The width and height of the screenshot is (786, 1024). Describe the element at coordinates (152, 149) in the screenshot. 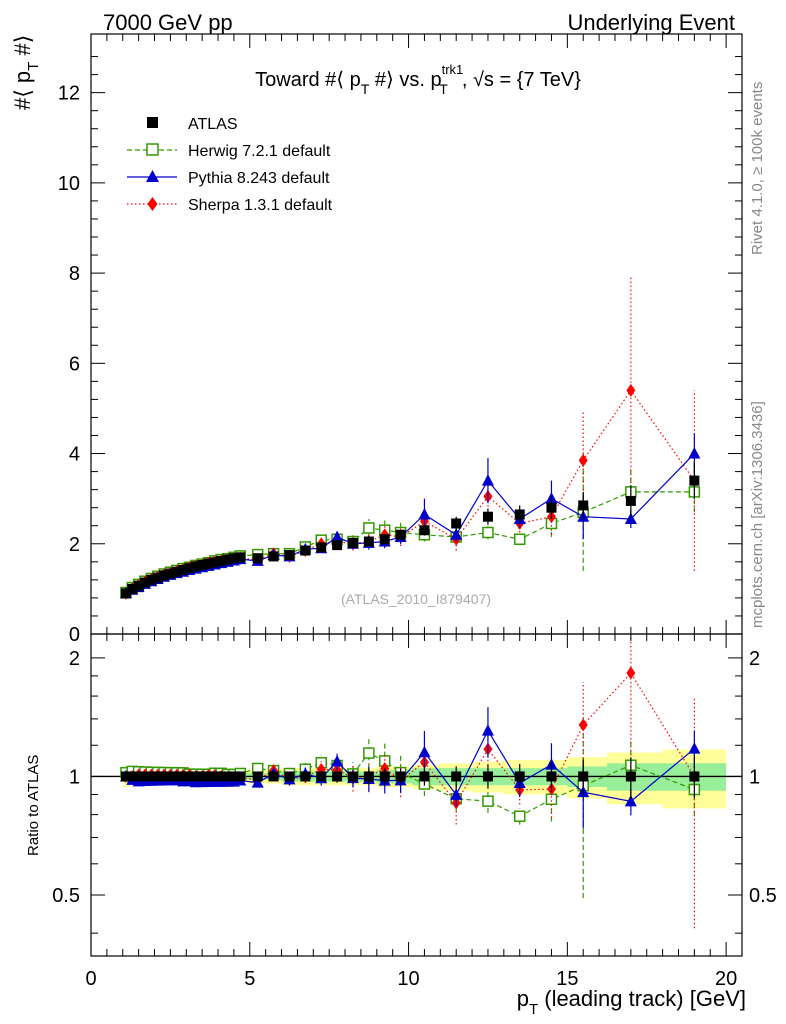

I see `legend-marker-herwig` at that location.